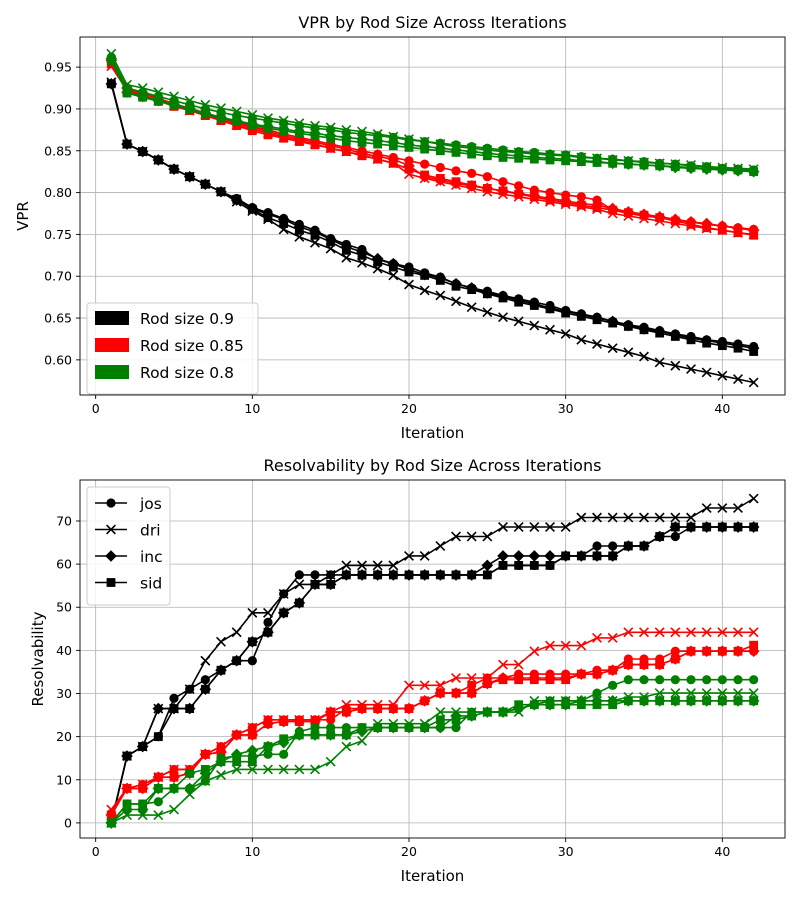  Describe the element at coordinates (96, 408) in the screenshot. I see `x-tick-label: 0` at that location.